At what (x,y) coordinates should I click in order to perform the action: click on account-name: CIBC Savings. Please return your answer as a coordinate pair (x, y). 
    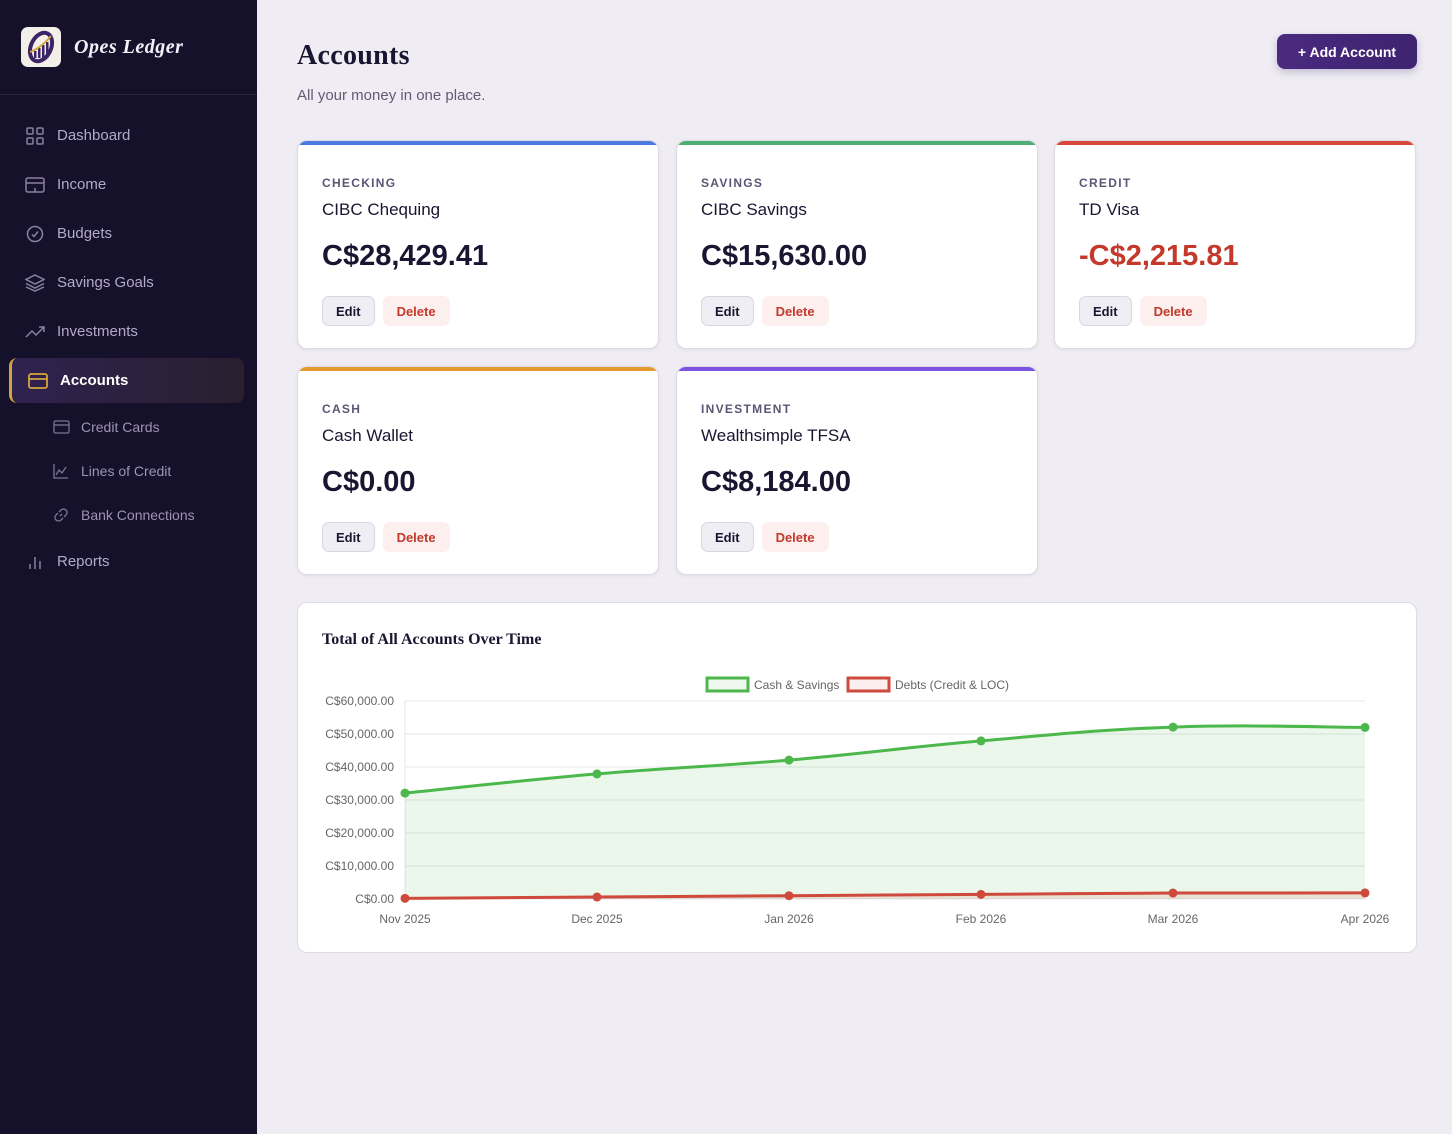
    Looking at the image, I should click on (754, 209).